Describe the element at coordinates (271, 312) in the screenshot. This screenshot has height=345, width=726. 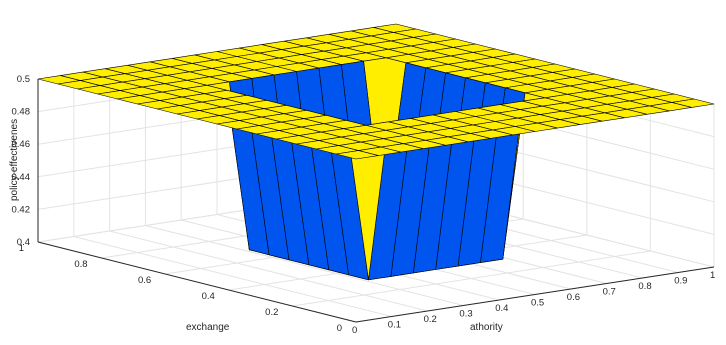
I see `y-tick-label: 0.2` at that location.